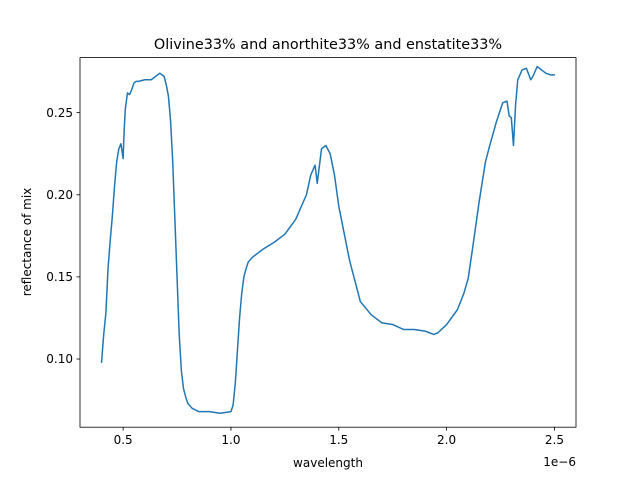  What do you see at coordinates (59, 113) in the screenshot?
I see `y-tick-label: 0.25` at bounding box center [59, 113].